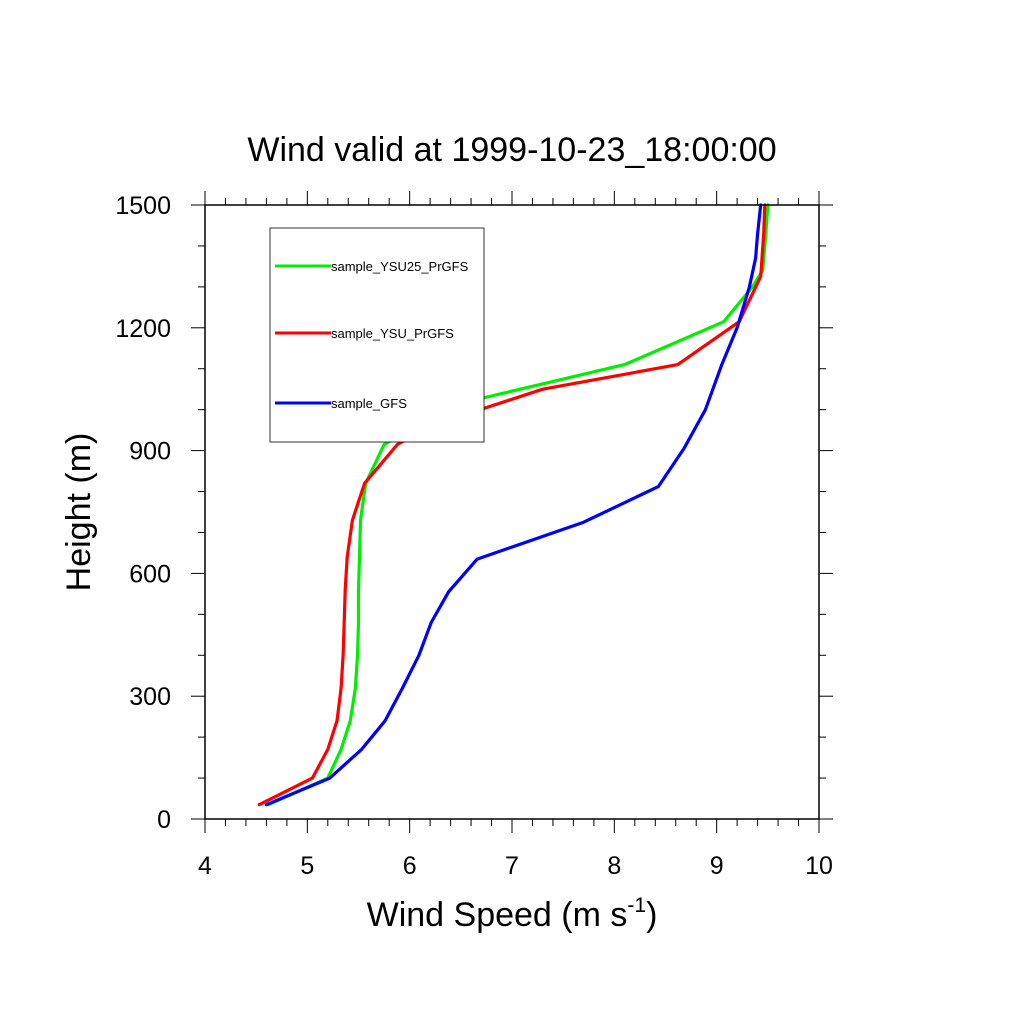 Image resolution: width=1024 pixels, height=1024 pixels. Describe the element at coordinates (369, 403) in the screenshot. I see `legend-label: sample_GFS` at that location.